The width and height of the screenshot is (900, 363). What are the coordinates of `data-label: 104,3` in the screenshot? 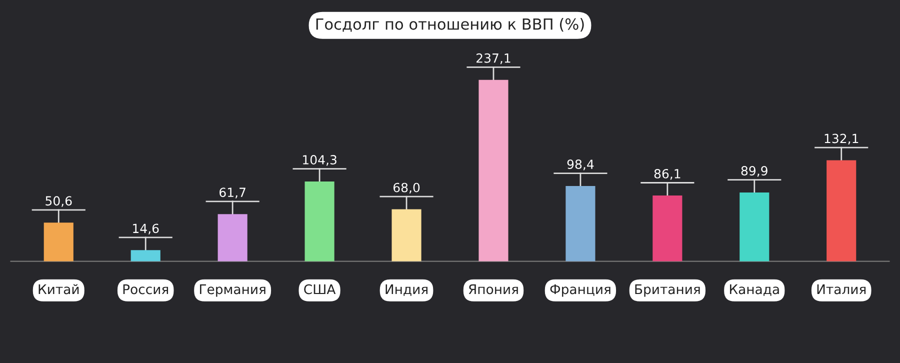 It's located at (319, 160).